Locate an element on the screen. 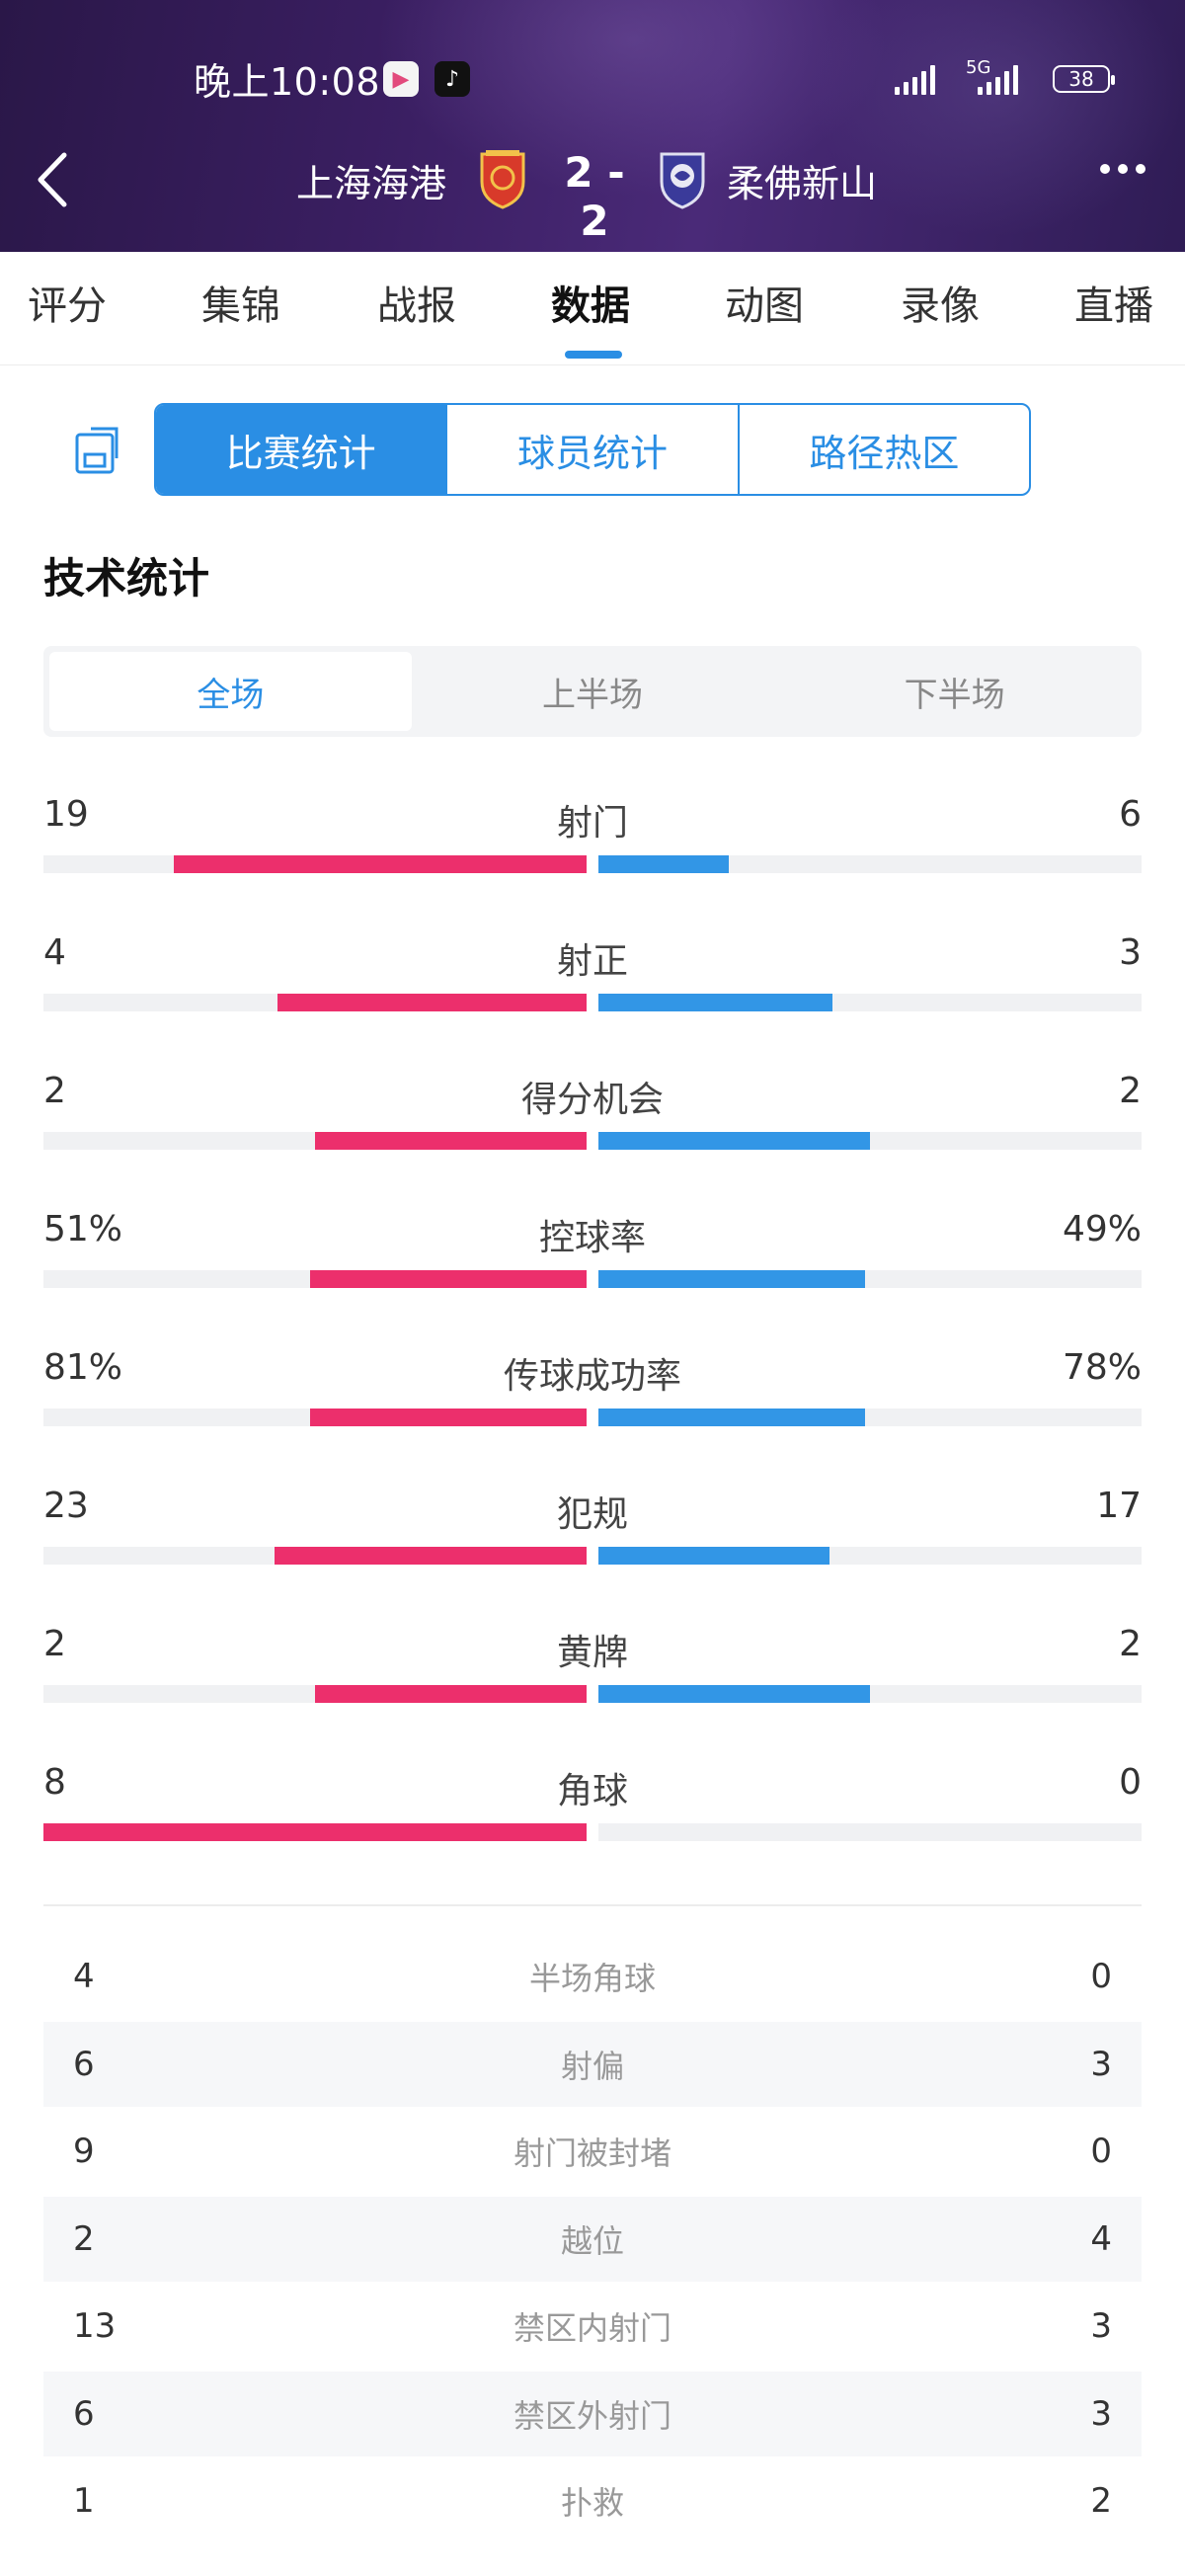  home-team-crest-icon is located at coordinates (503, 178).